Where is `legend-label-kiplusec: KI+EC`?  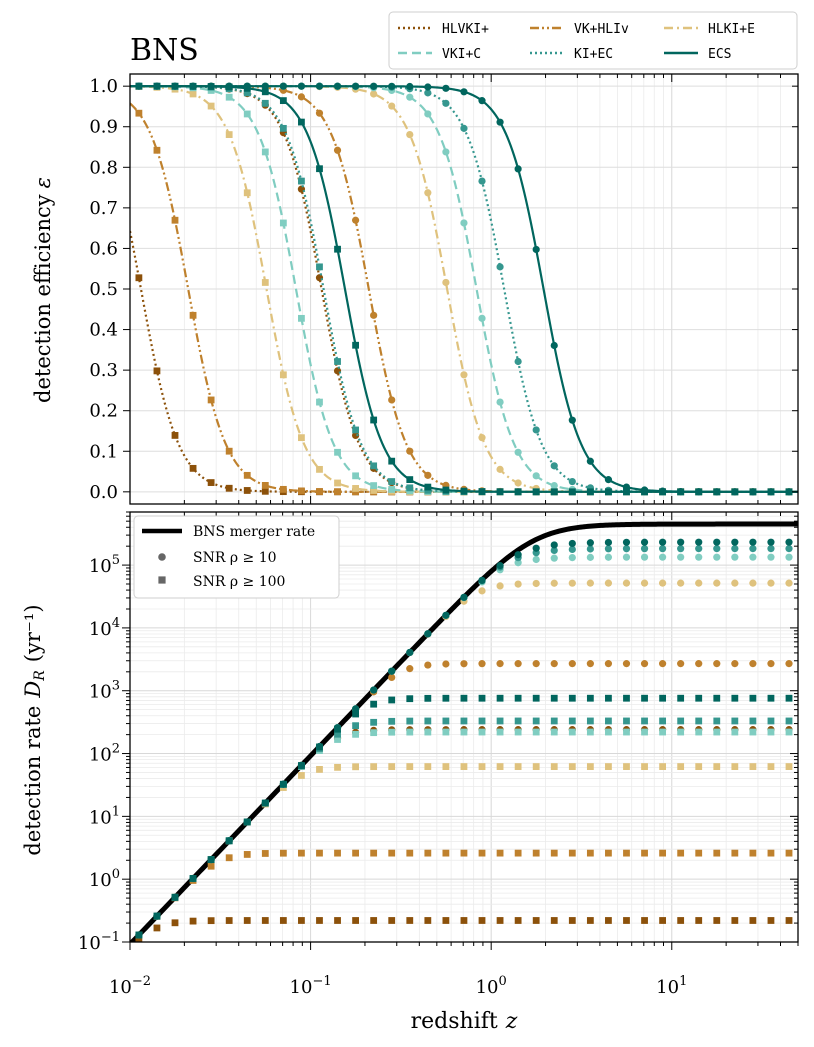 legend-label-kiplusec: KI+EC is located at coordinates (593, 54).